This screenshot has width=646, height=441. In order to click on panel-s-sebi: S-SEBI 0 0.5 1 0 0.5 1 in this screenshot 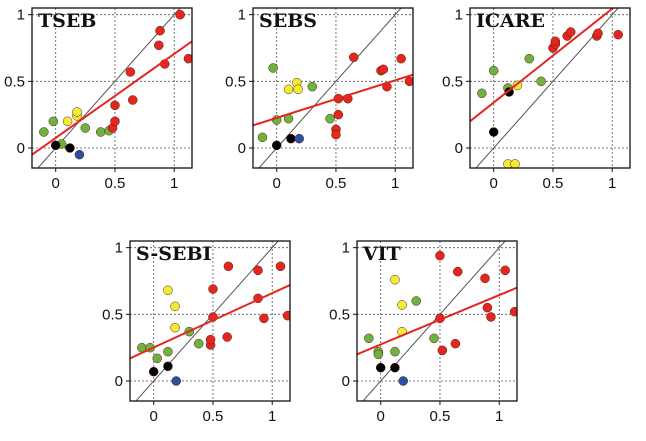, I will do `click(201, 340)`.